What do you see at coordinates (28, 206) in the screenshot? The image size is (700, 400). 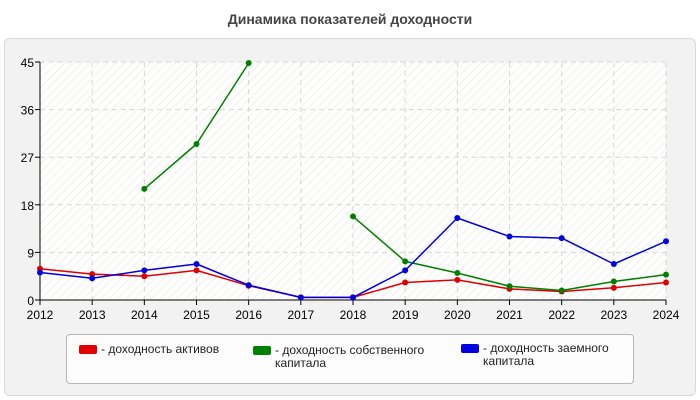 I see `y-tick-label: 18` at bounding box center [28, 206].